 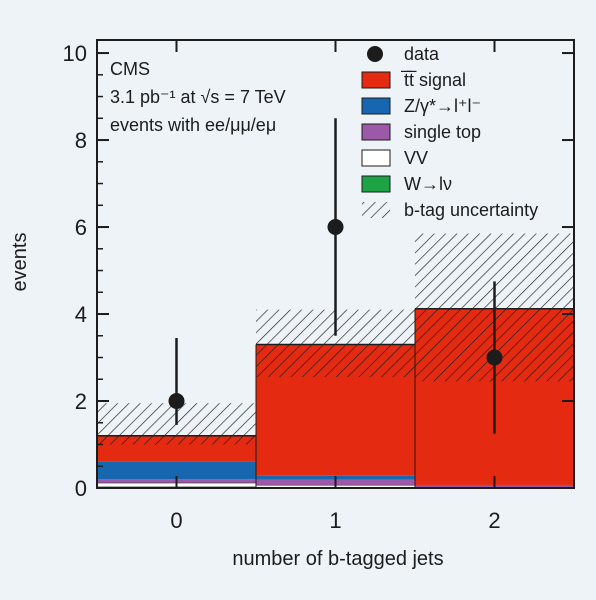 What do you see at coordinates (422, 54) in the screenshot?
I see `legend-label: data` at bounding box center [422, 54].